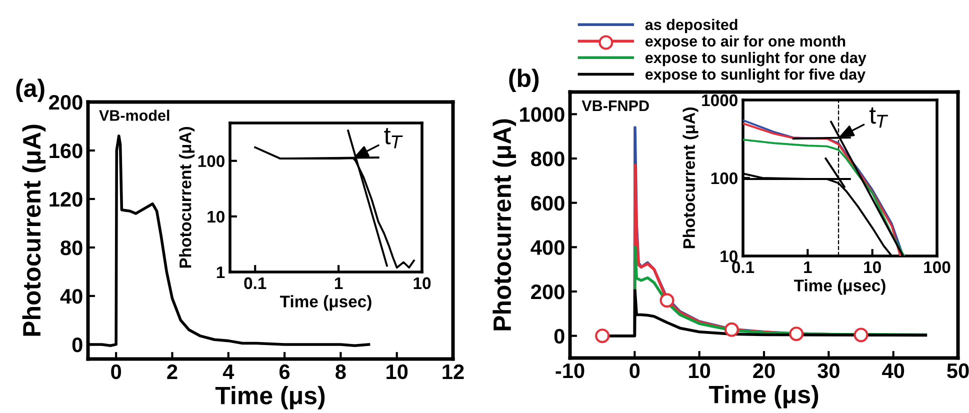 This screenshot has width=969, height=413. What do you see at coordinates (615, 106) in the screenshot?
I see `annotation: VB-FNPD` at bounding box center [615, 106].